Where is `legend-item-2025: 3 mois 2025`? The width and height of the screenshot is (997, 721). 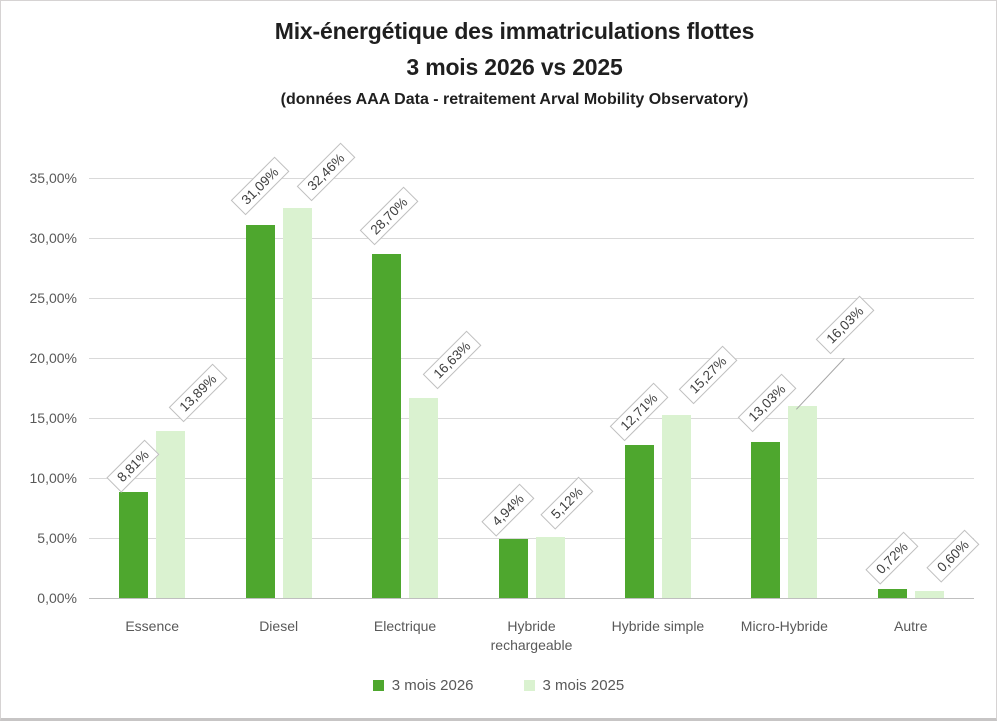 legend-item-2025: 3 mois 2025 is located at coordinates (574, 685).